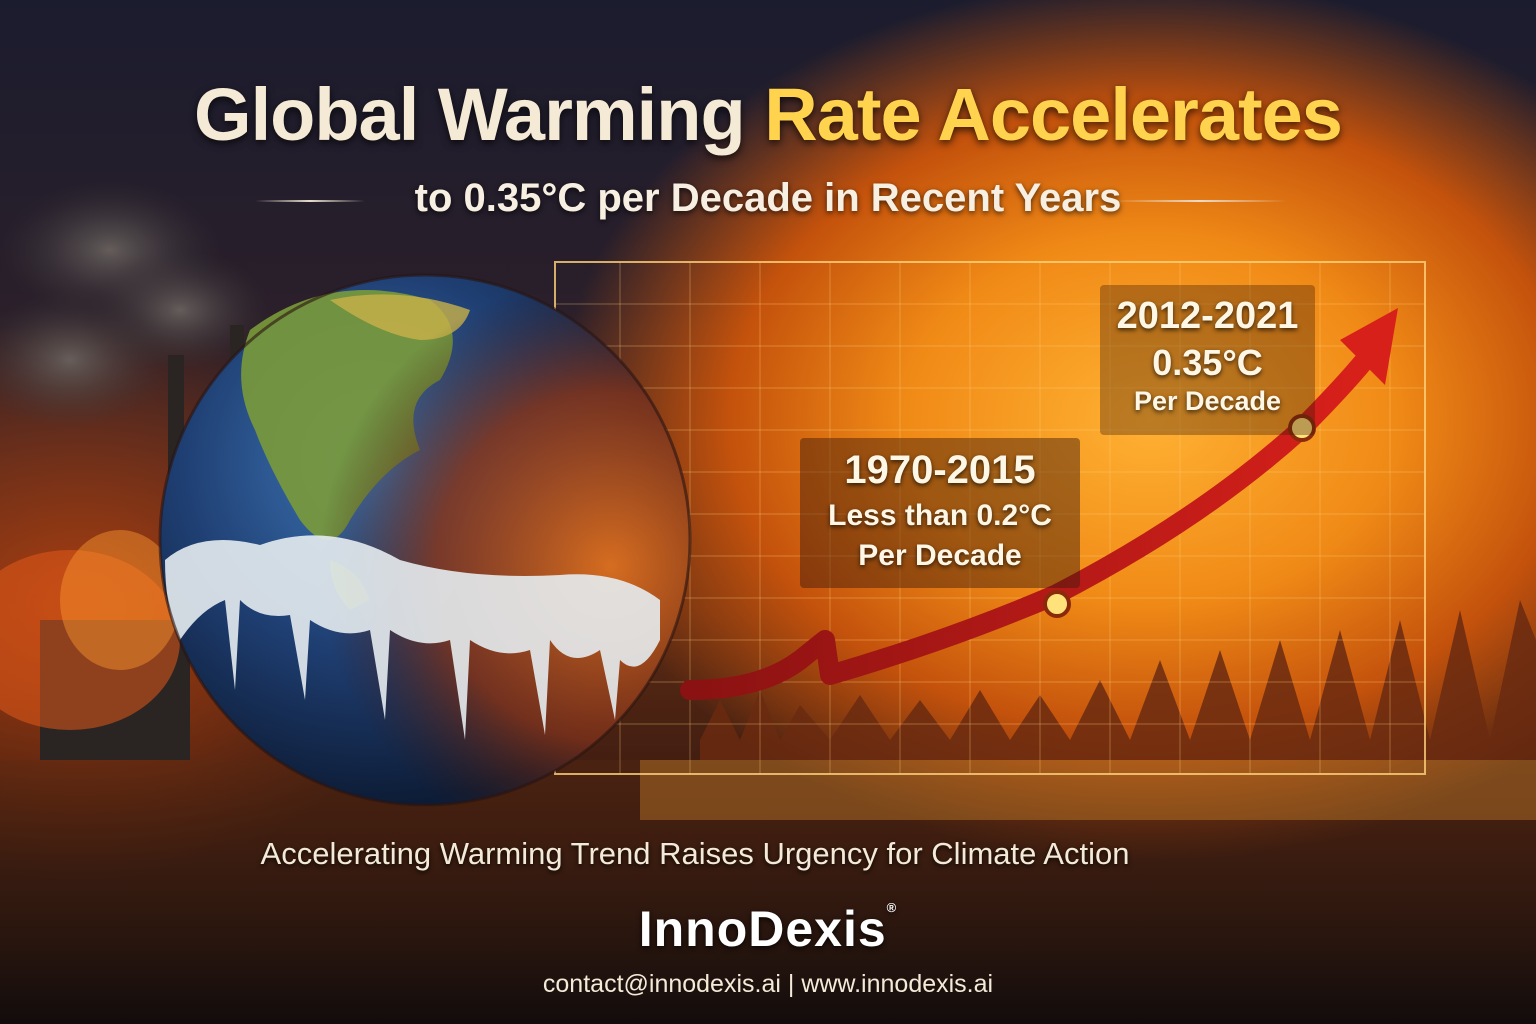  I want to click on forest-treeline, so click(1118, 680).